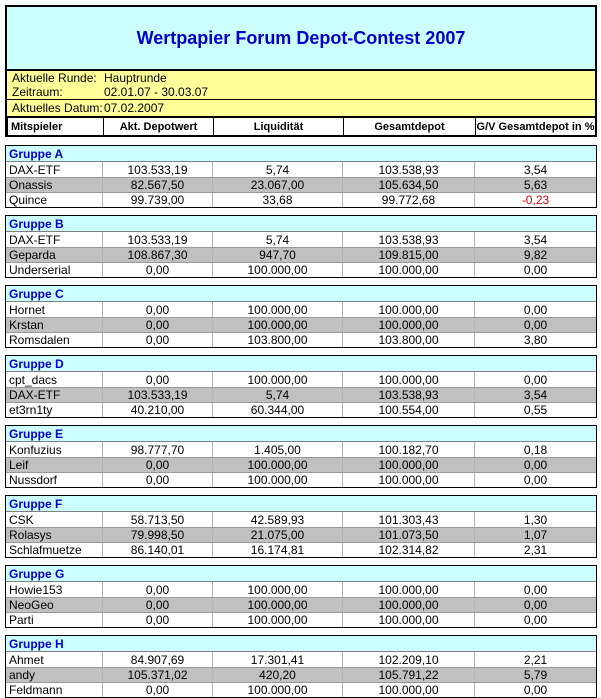 The height and width of the screenshot is (698, 601). What do you see at coordinates (408, 410) in the screenshot?
I see `cell-gesamtdepot: 100.554,00` at bounding box center [408, 410].